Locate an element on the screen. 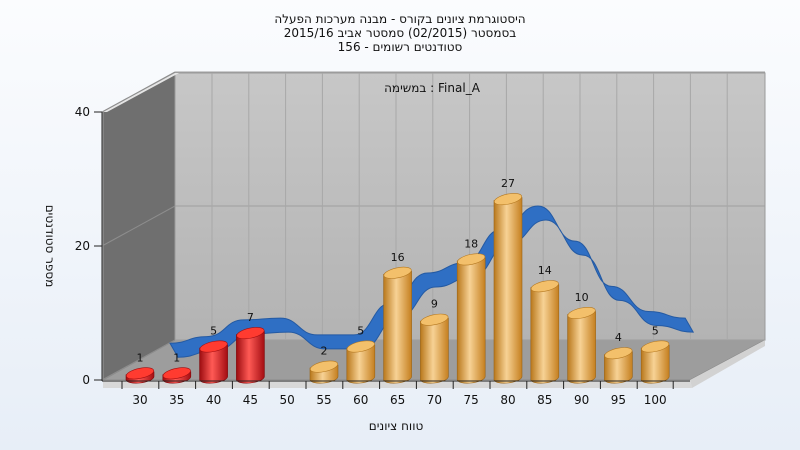 This screenshot has width=800, height=450. y-tick-label-40: 40 is located at coordinates (82, 112).